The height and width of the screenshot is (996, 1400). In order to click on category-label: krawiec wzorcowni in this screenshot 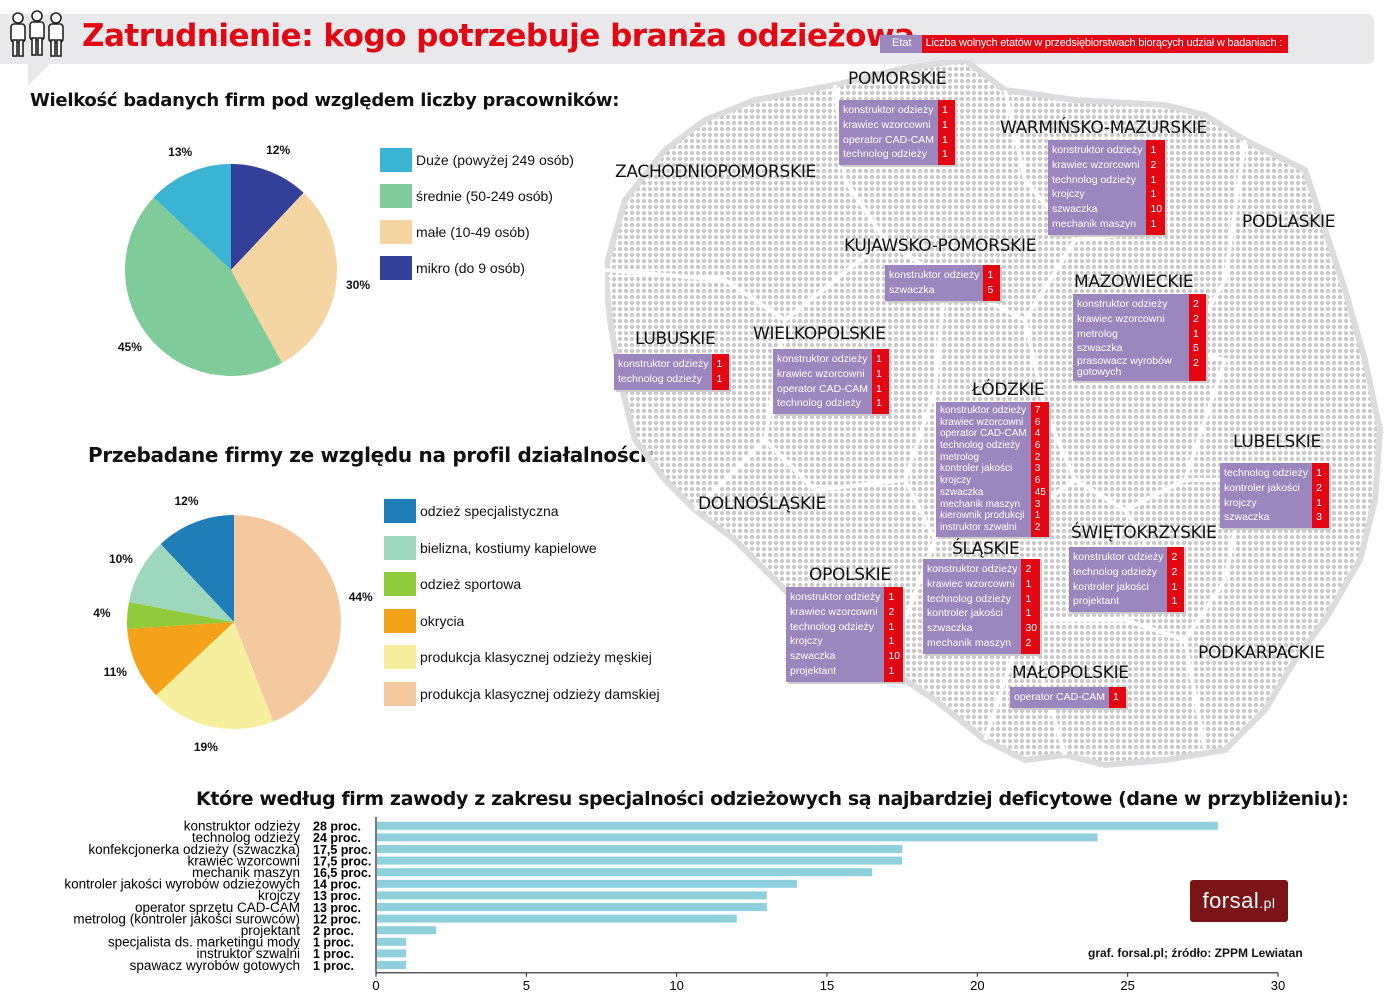, I will do `click(243, 860)`.